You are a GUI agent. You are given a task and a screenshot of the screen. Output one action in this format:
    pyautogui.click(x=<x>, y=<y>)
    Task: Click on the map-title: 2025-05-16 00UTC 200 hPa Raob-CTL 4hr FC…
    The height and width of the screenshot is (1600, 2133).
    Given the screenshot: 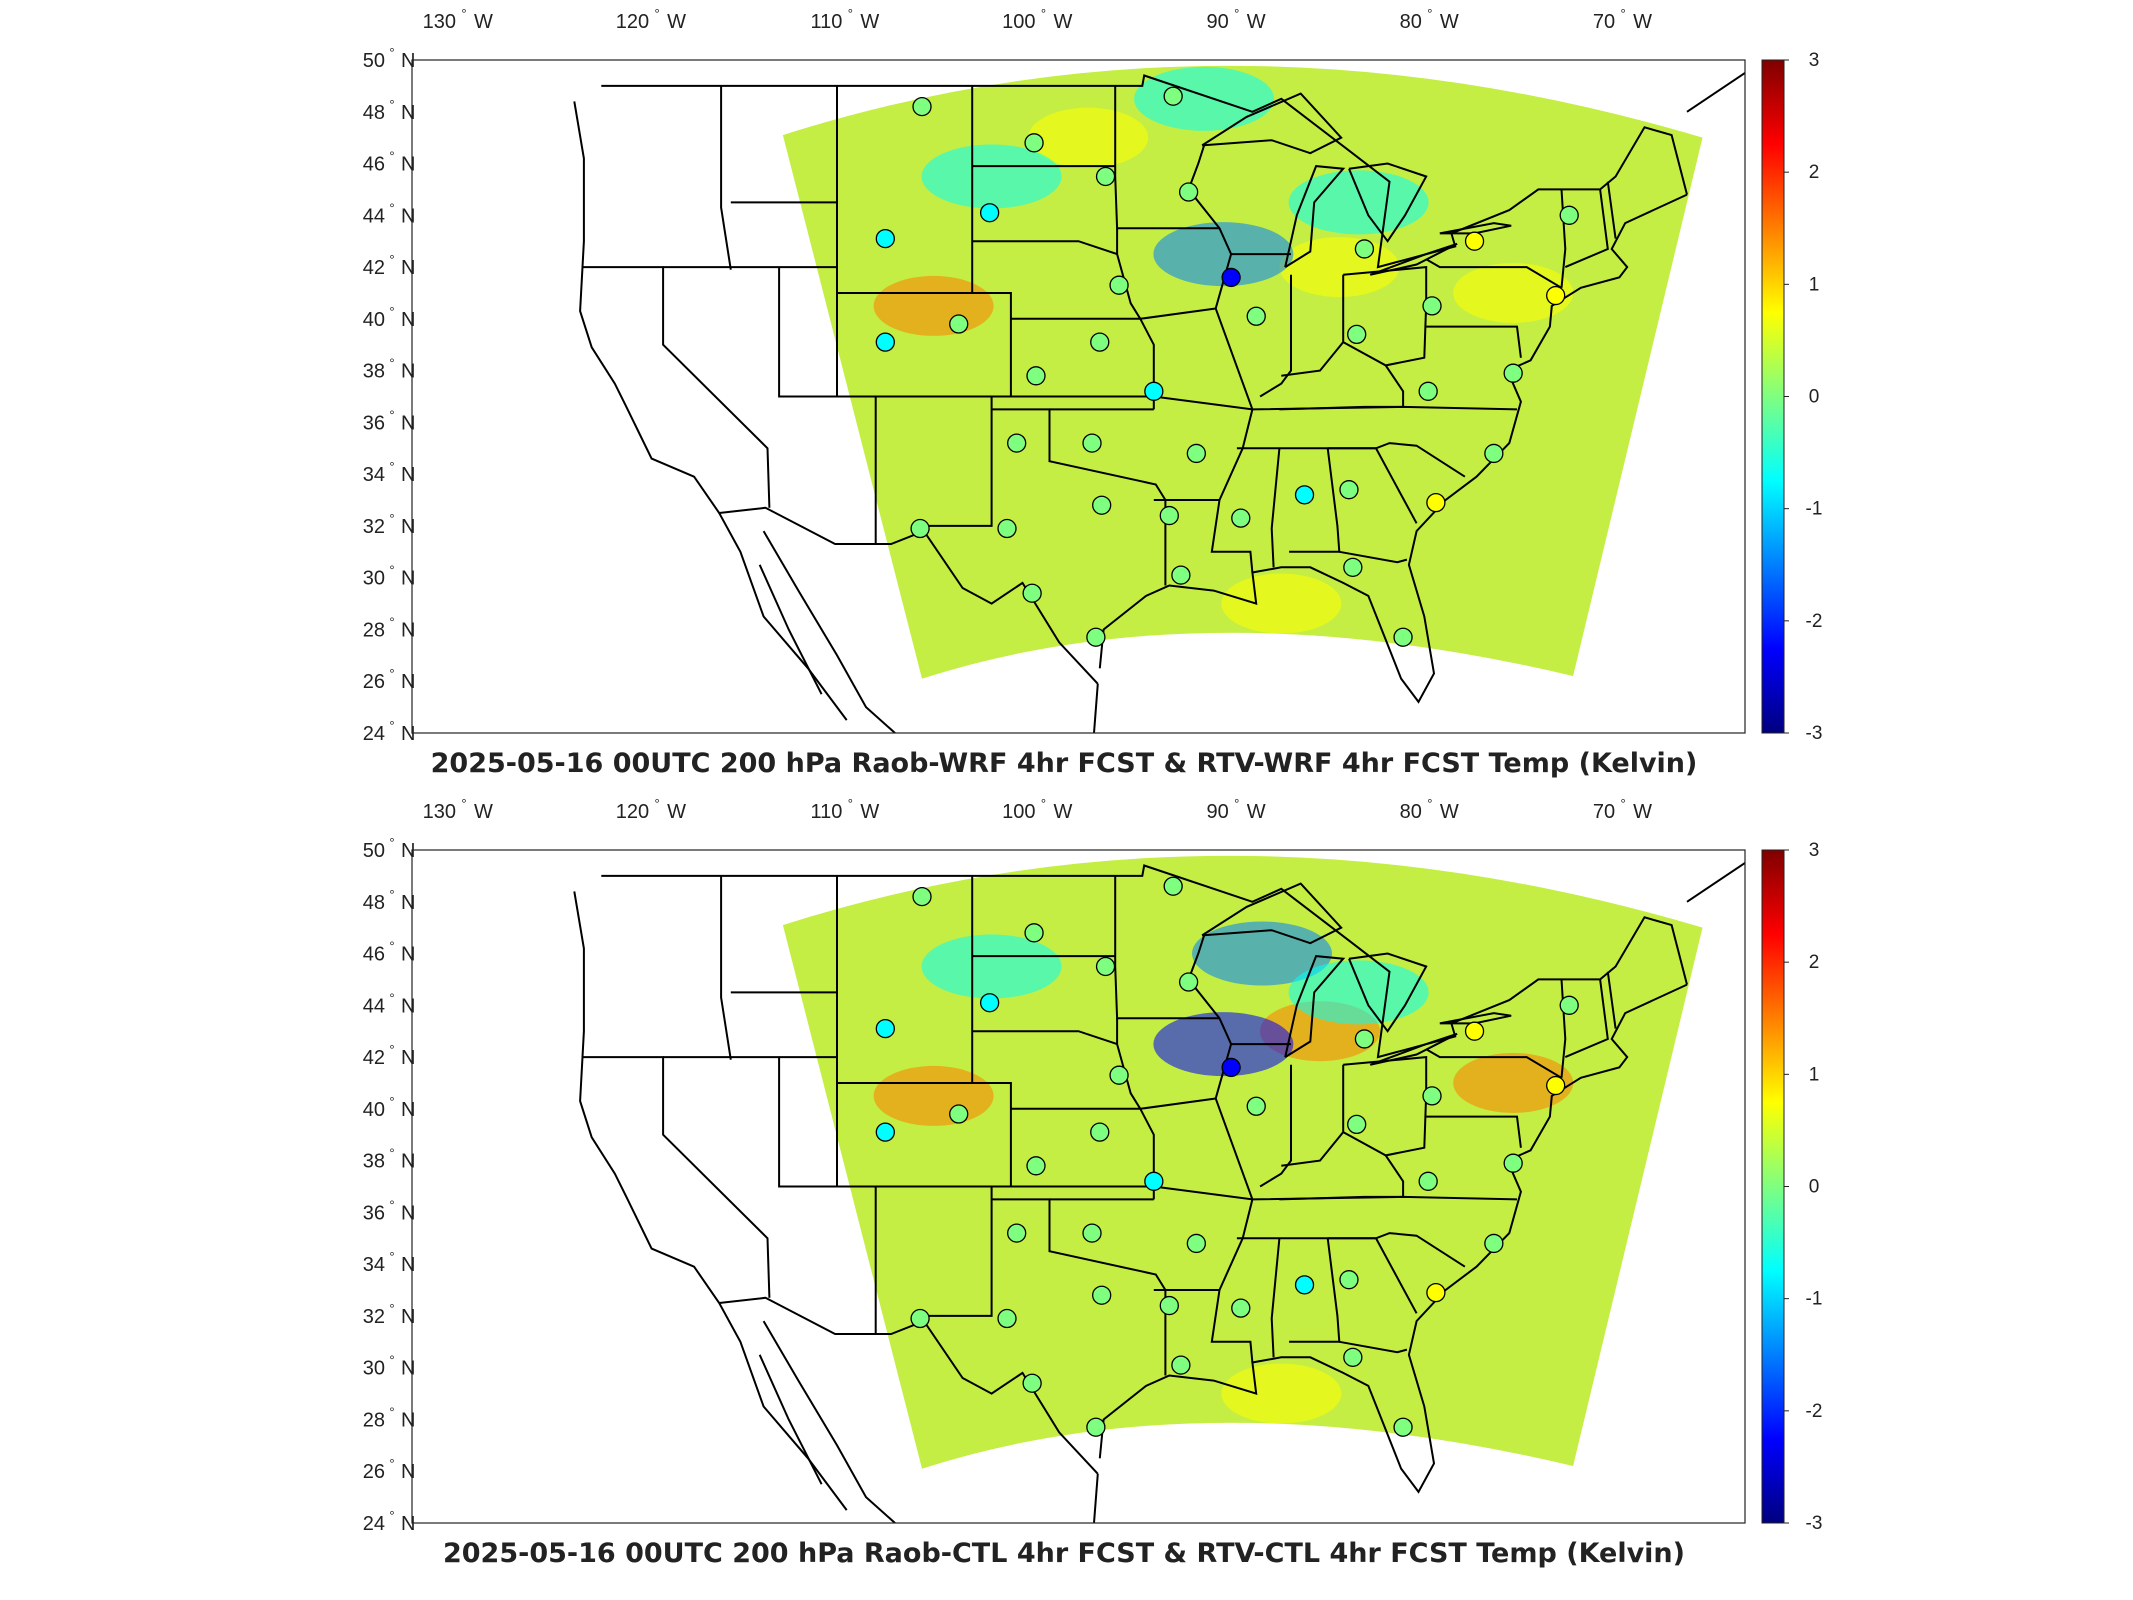 What is the action you would take?
    pyautogui.click(x=1064, y=1553)
    